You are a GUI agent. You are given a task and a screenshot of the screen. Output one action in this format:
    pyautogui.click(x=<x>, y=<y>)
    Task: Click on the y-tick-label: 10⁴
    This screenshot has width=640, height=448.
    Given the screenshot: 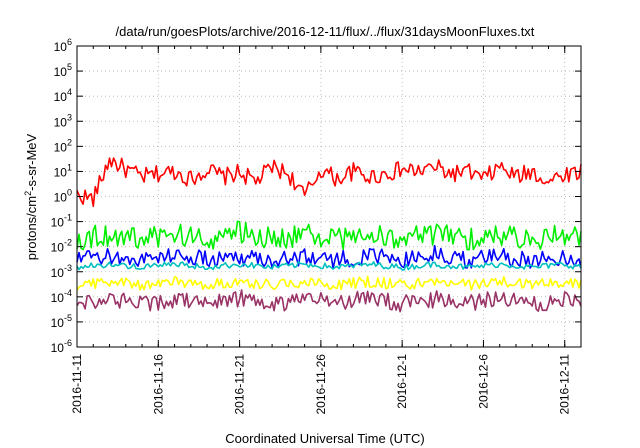 What is the action you would take?
    pyautogui.click(x=63, y=95)
    